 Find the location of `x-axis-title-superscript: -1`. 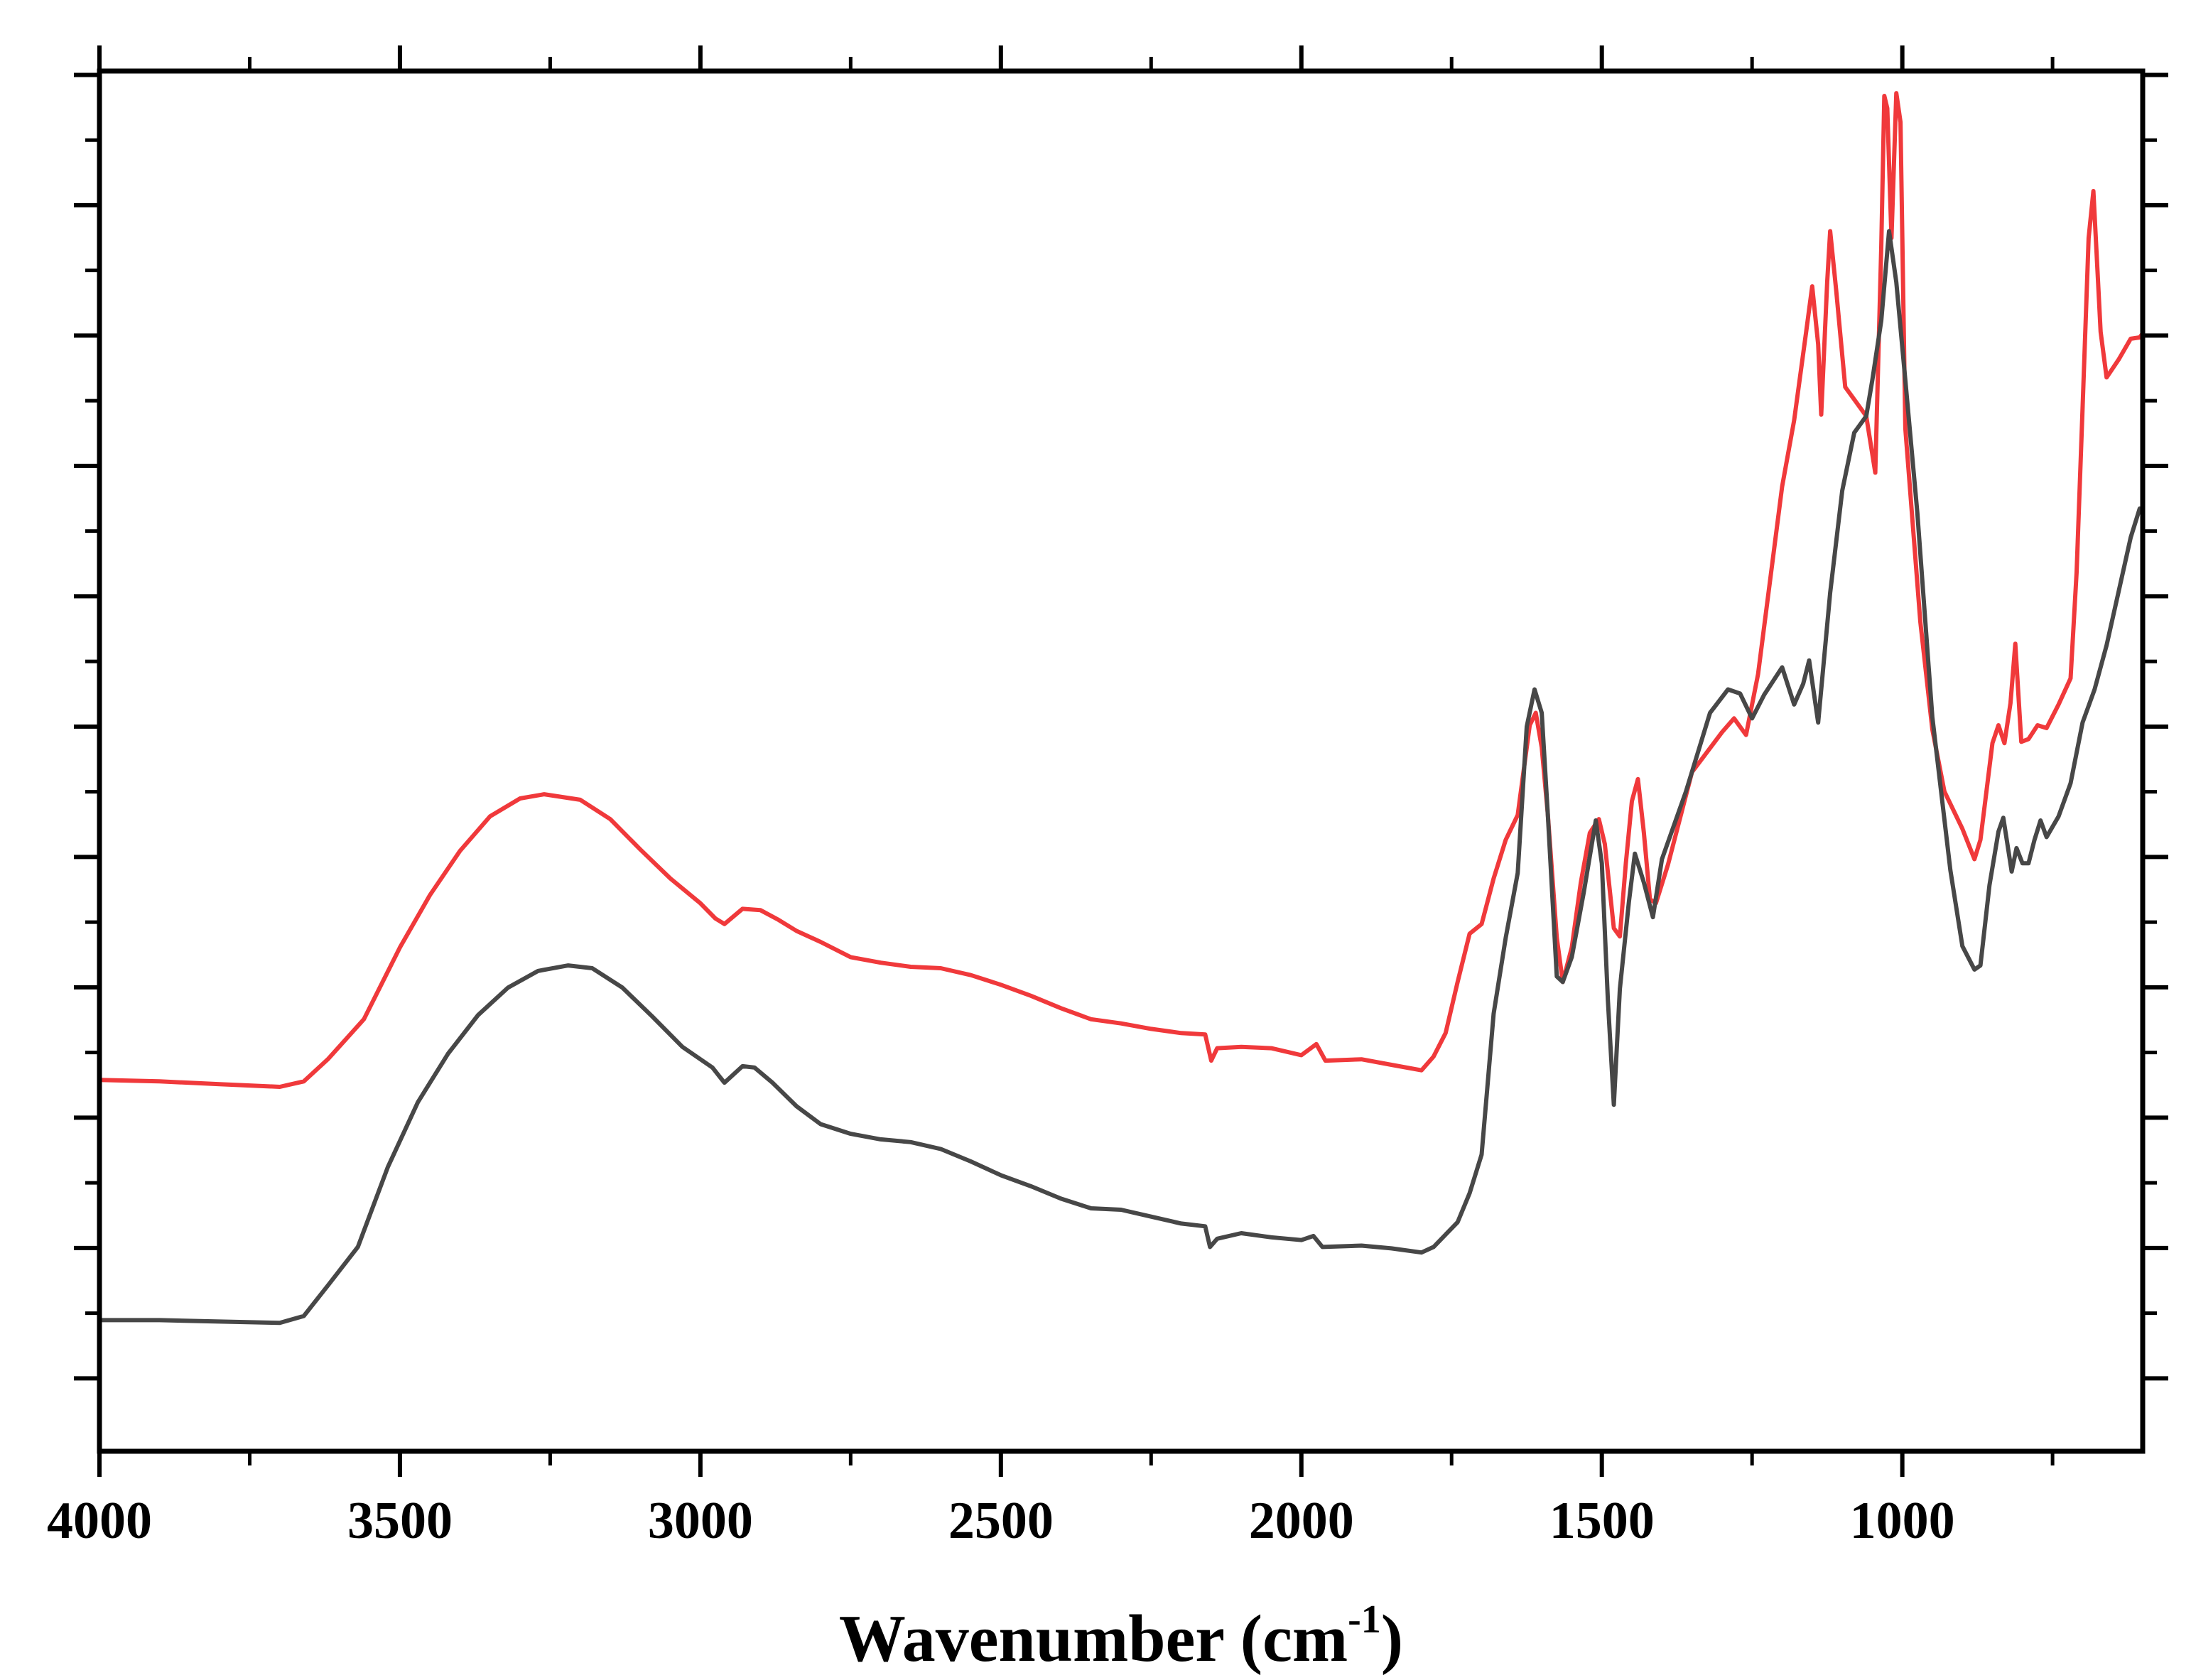

x-axis-title-superscript: -1 is located at coordinates (1364, 1620).